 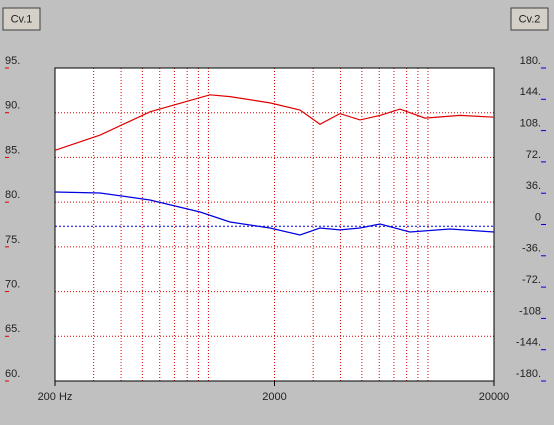 What do you see at coordinates (274, 397) in the screenshot?
I see `x-tick-label: 2000` at bounding box center [274, 397].